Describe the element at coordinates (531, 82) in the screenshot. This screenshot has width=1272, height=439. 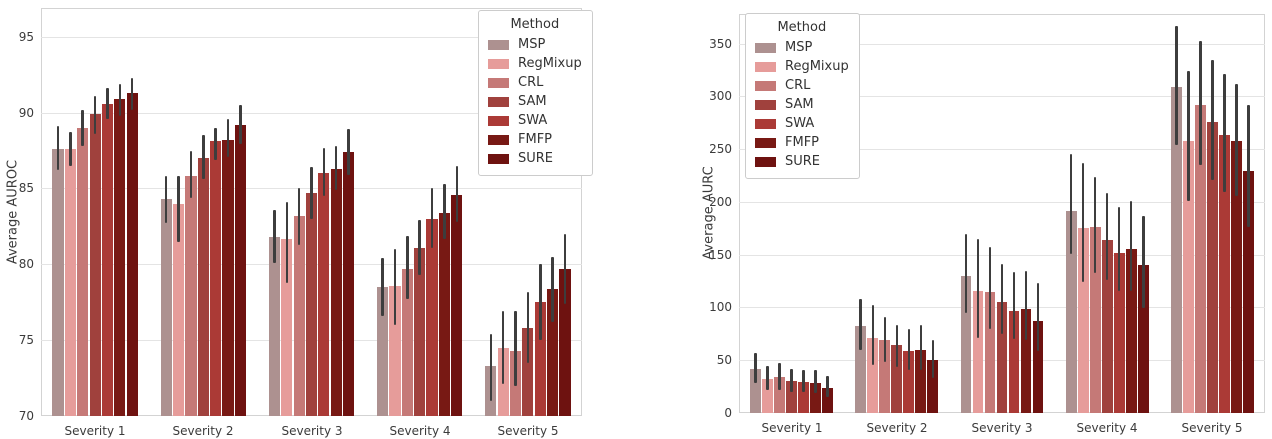
I see `legend-label: CRL` at that location.